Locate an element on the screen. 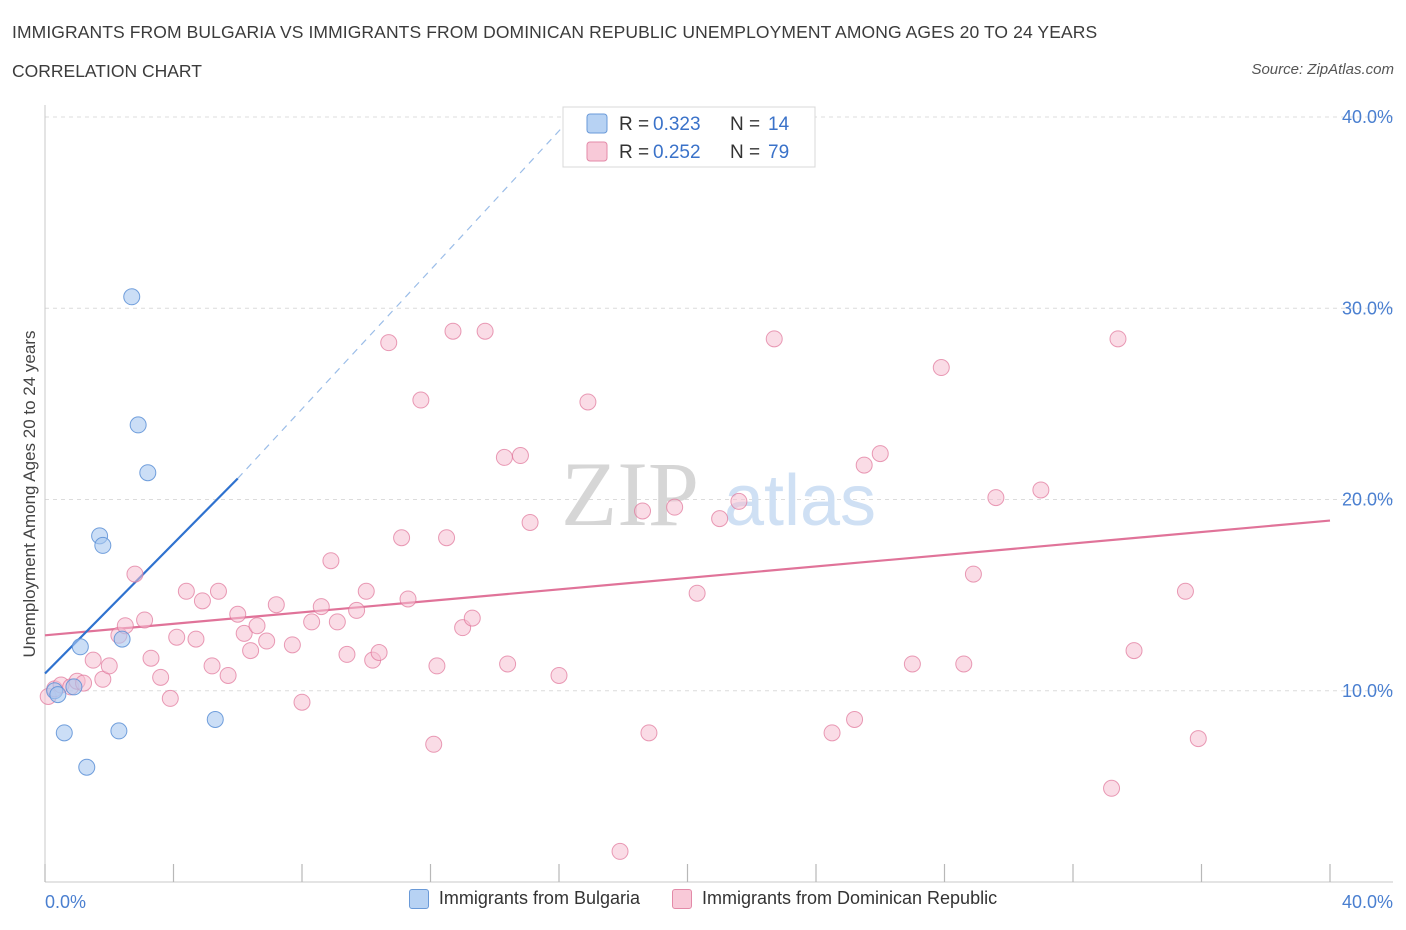  y-tick-label: 20.0% is located at coordinates (1367, 500).